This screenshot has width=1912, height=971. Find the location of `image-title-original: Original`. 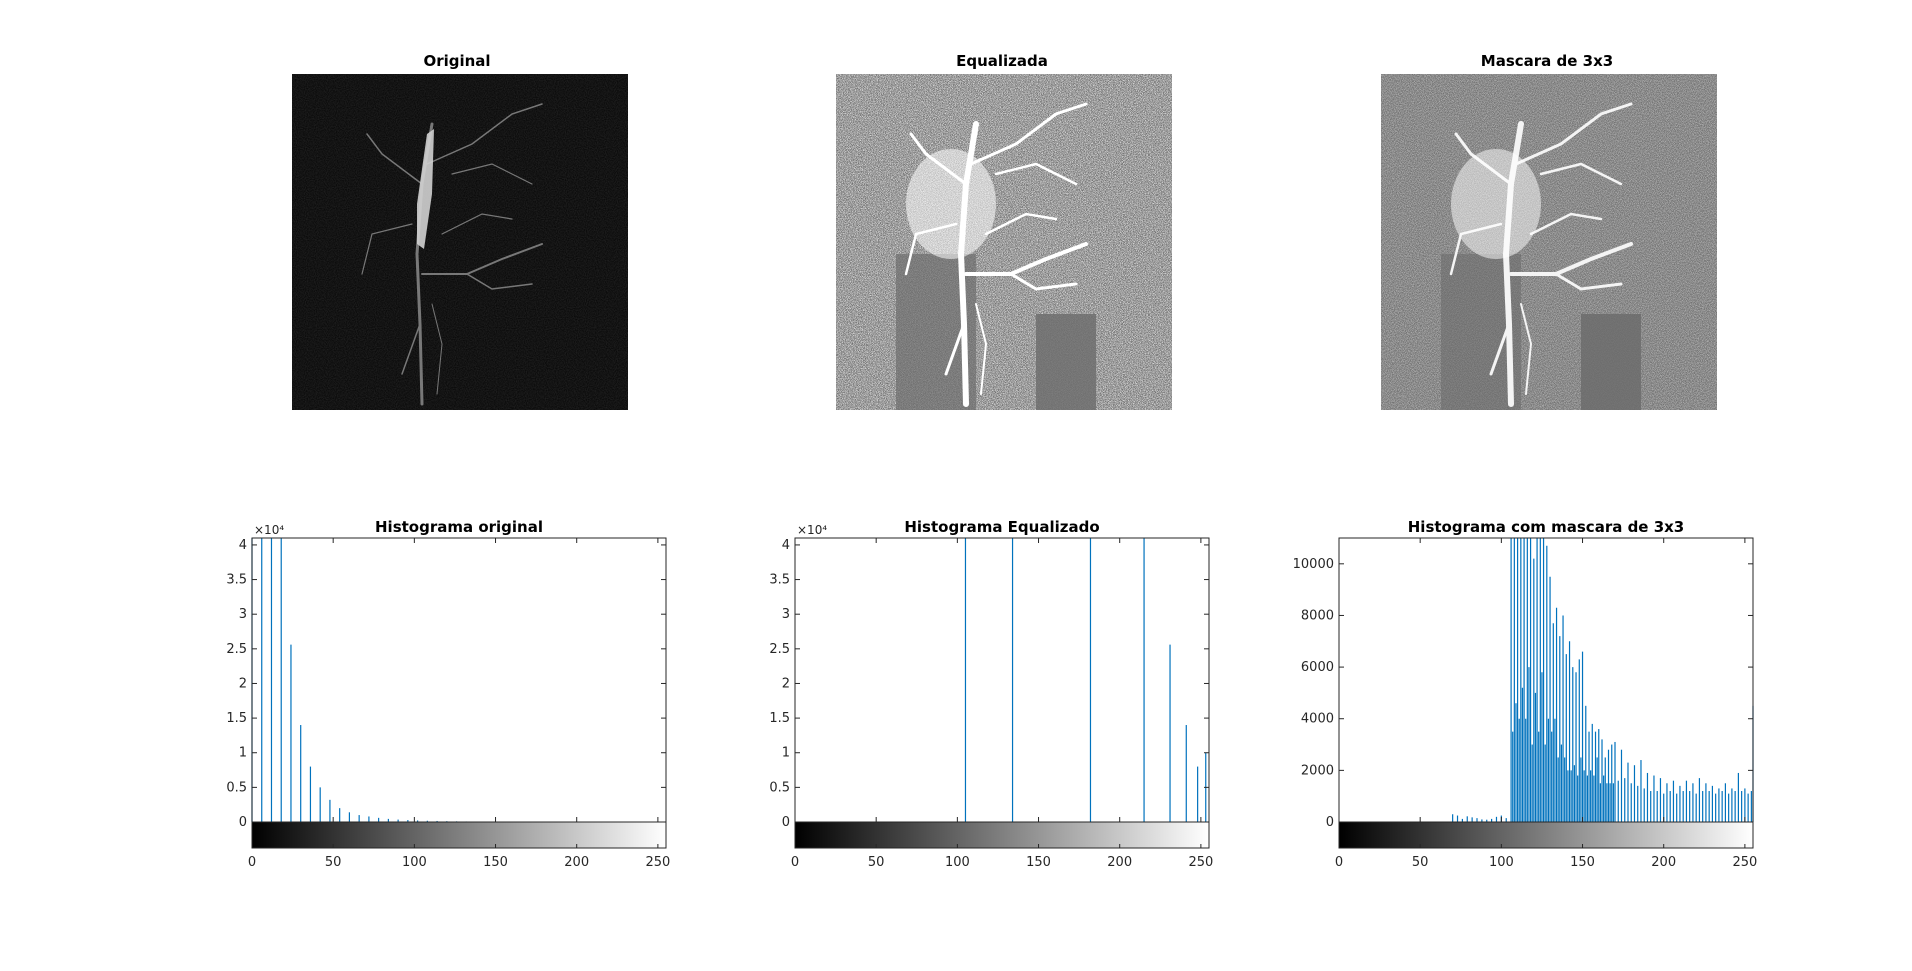

image-title-original: Original is located at coordinates (457, 61).